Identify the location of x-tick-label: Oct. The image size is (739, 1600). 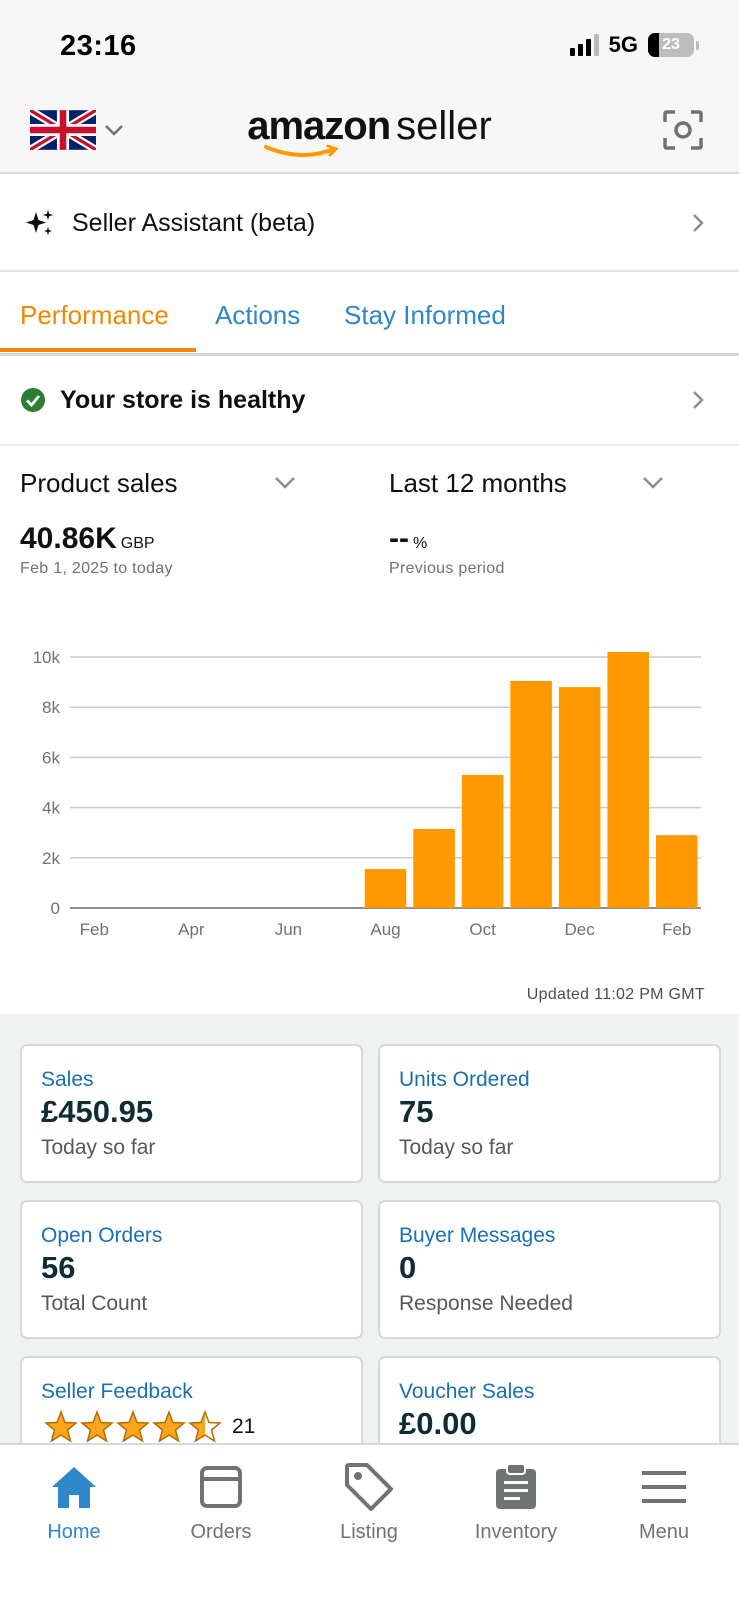
(482, 929).